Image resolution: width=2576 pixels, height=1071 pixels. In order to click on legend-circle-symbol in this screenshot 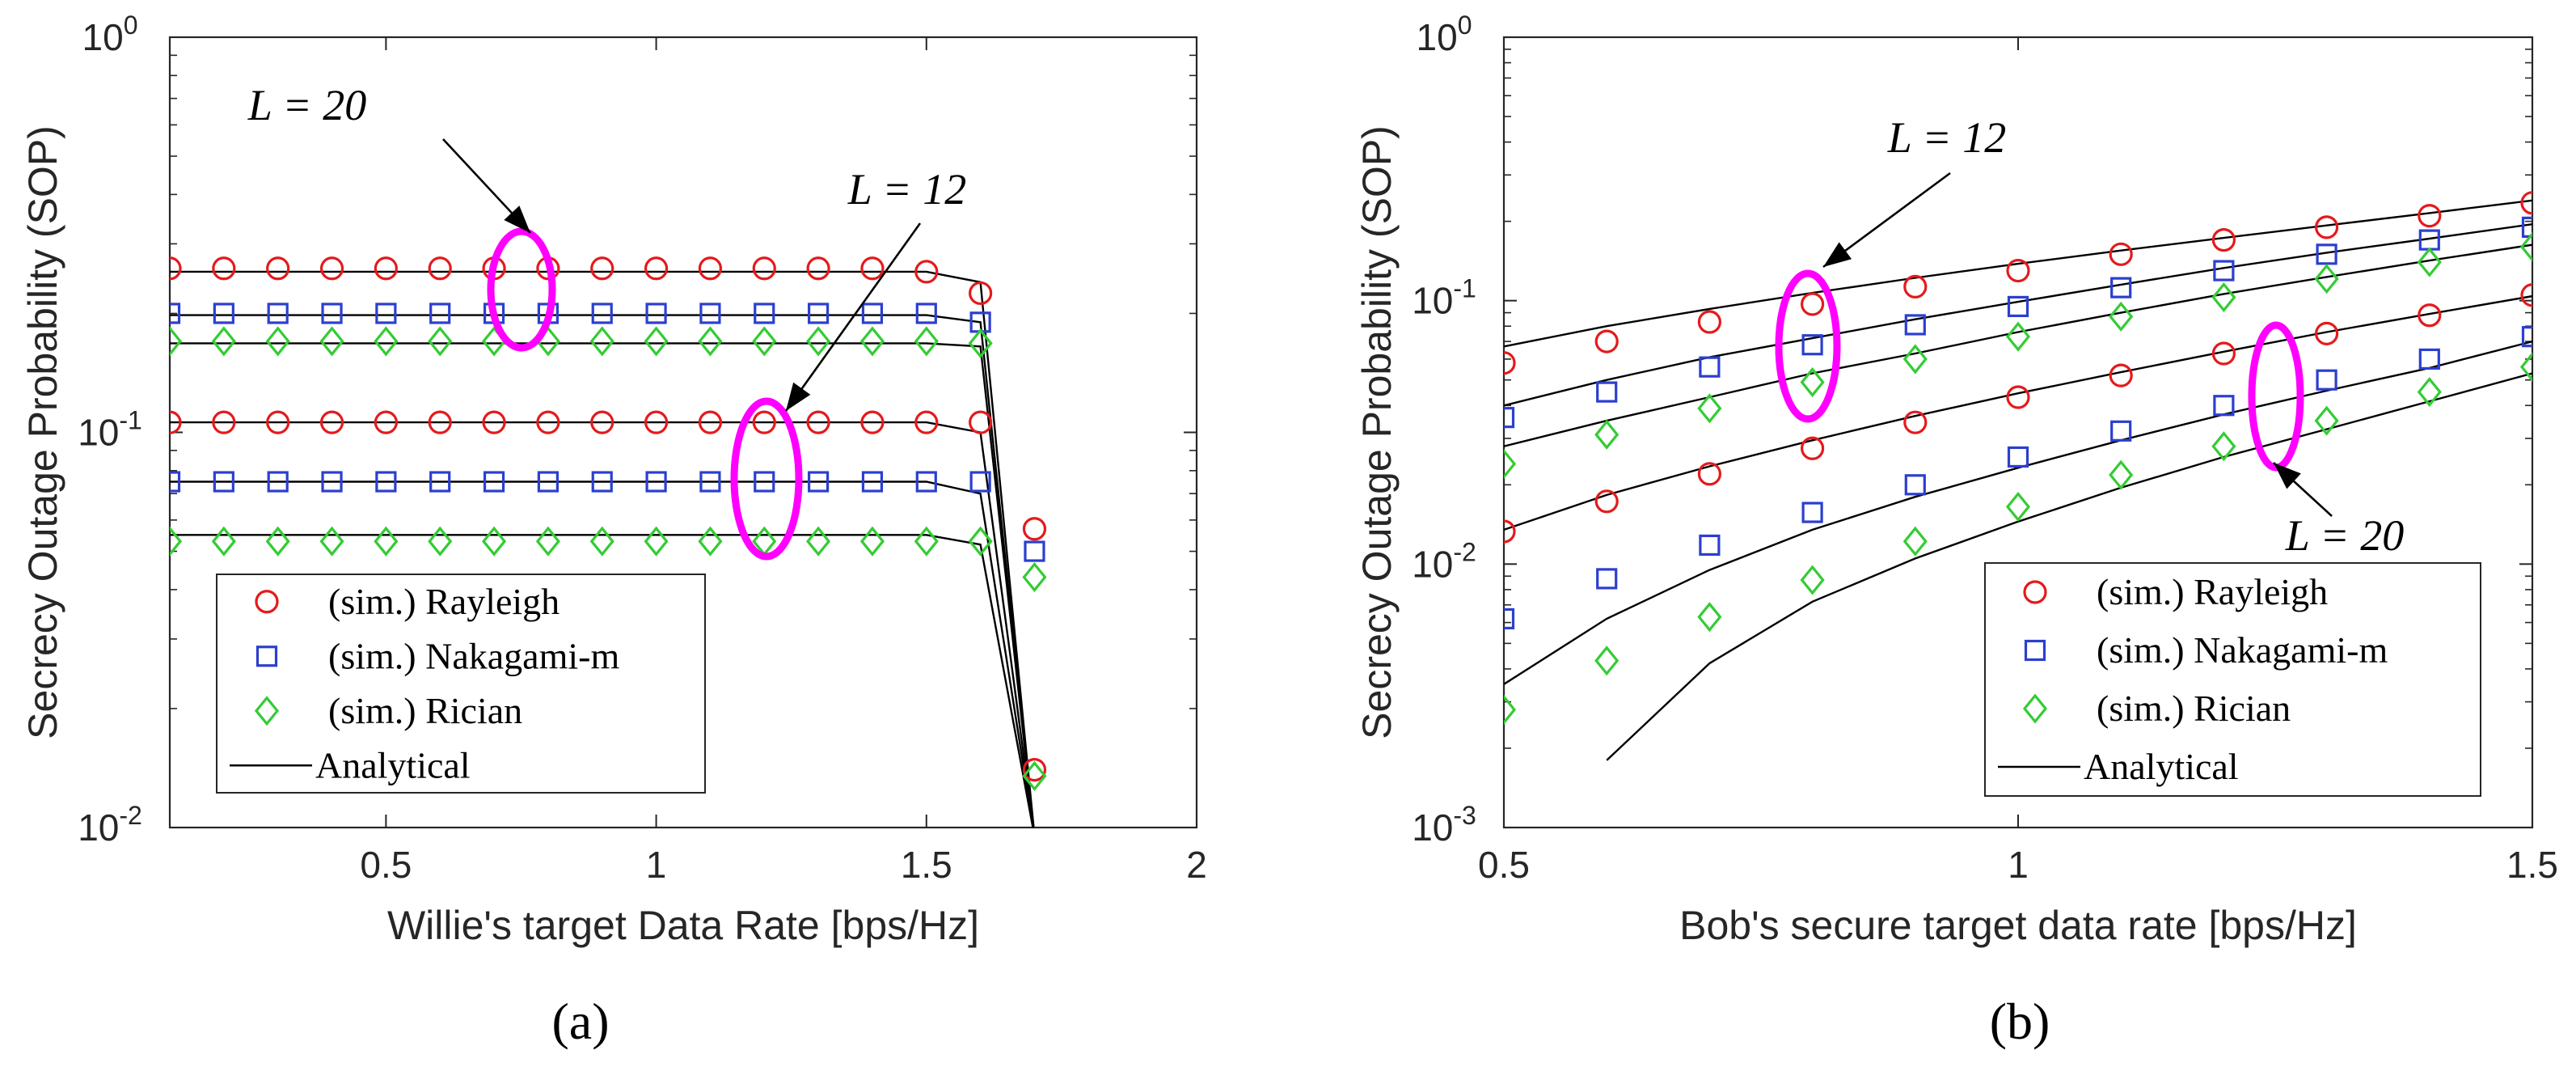, I will do `click(267, 602)`.